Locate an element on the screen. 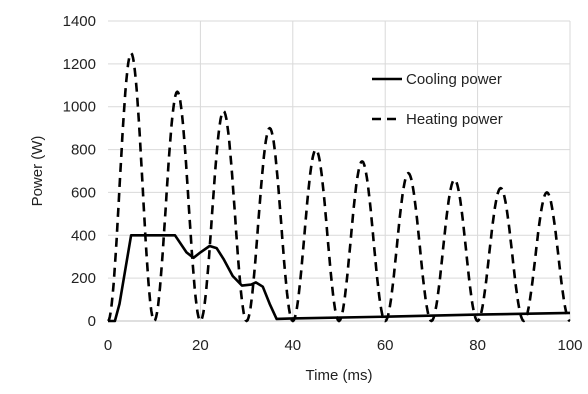  y-tick-label: 800 is located at coordinates (83, 150).